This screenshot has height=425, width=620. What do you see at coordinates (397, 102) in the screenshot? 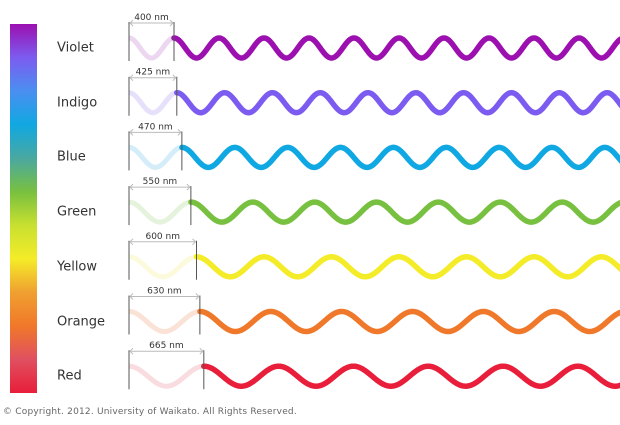
I see `wave-indigo` at bounding box center [397, 102].